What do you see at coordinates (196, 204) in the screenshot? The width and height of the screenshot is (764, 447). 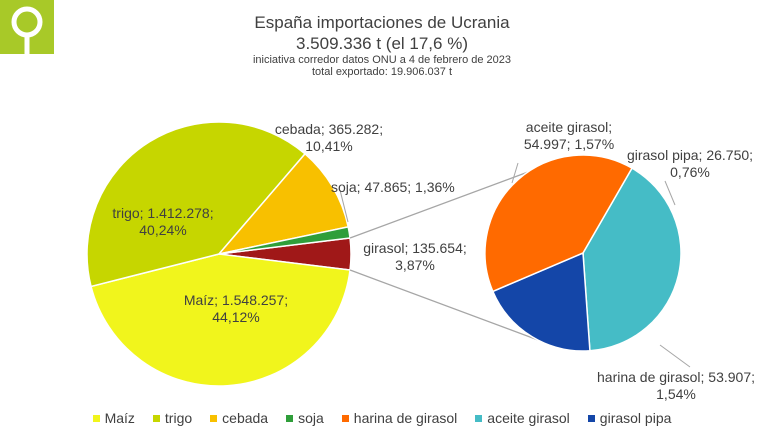 I see `slice-trigo` at bounding box center [196, 204].